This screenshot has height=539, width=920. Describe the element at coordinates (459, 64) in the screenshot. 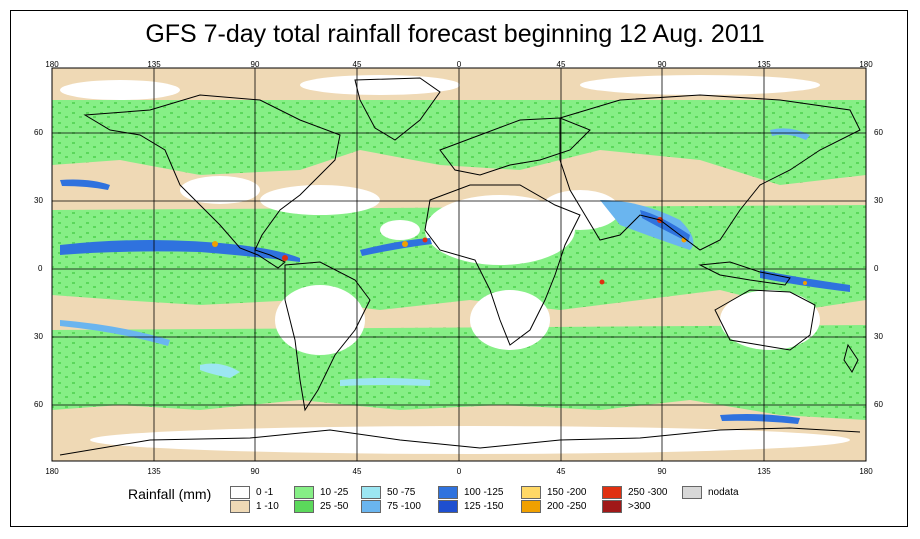

I see `lon-label-top: 0` at that location.